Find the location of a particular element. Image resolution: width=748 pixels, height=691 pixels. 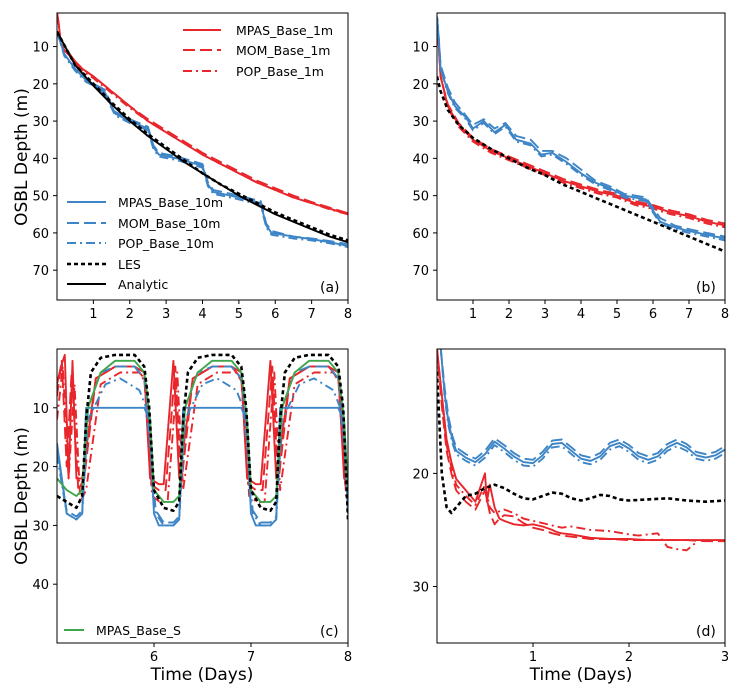

series-line-mpas-base-s is located at coordinates (202, 431).